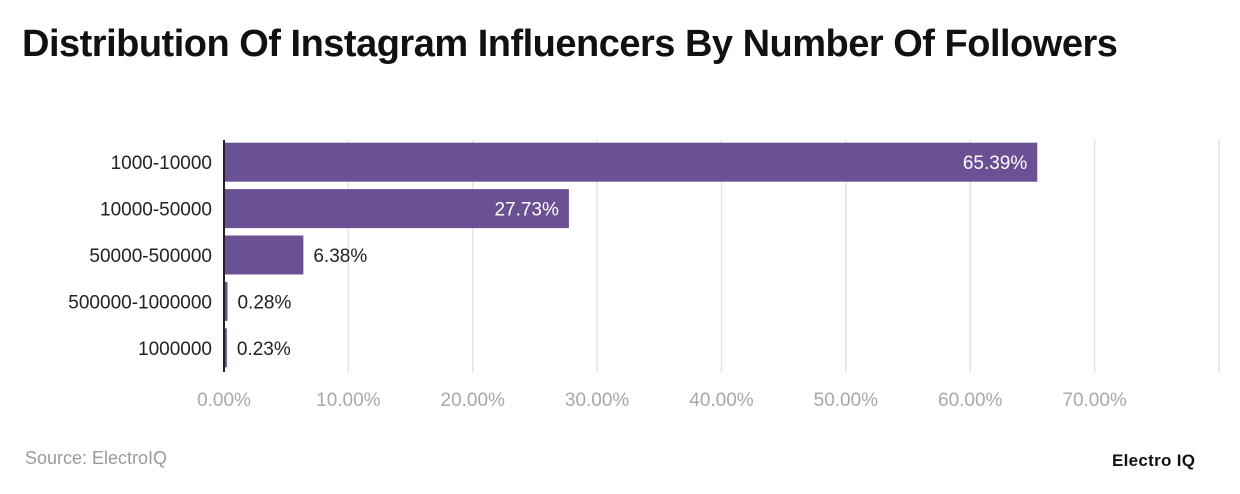 This screenshot has height=494, width=1240. Describe the element at coordinates (340, 256) in the screenshot. I see `data-label: 6.38%` at that location.